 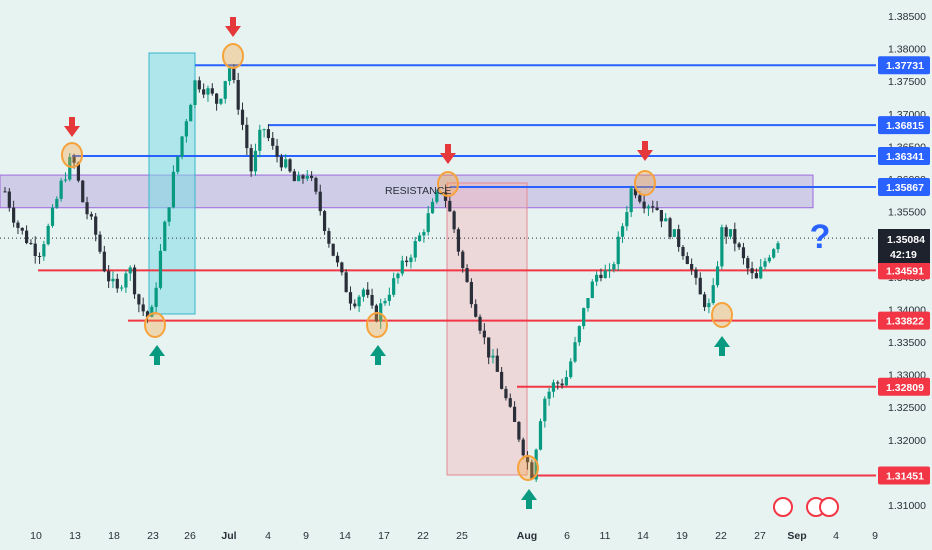 What do you see at coordinates (907, 408) in the screenshot?
I see `y-tick-label: 1.32500` at bounding box center [907, 408].